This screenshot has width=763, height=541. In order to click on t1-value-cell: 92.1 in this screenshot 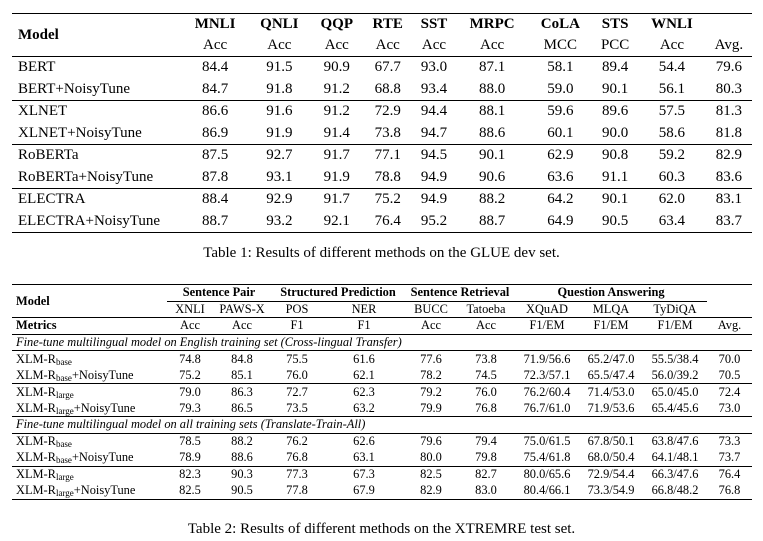, I will do `click(337, 221)`.